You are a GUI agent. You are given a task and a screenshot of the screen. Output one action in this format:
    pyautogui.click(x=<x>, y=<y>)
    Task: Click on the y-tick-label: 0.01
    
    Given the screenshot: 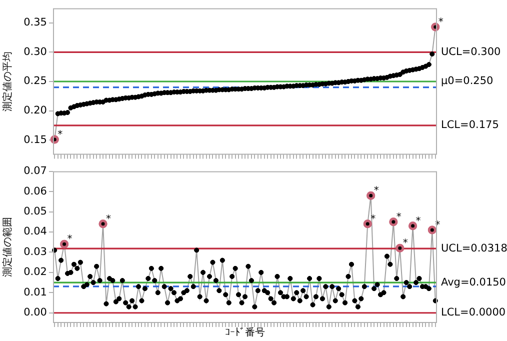 What is the action you would take?
    pyautogui.click(x=35, y=292)
    